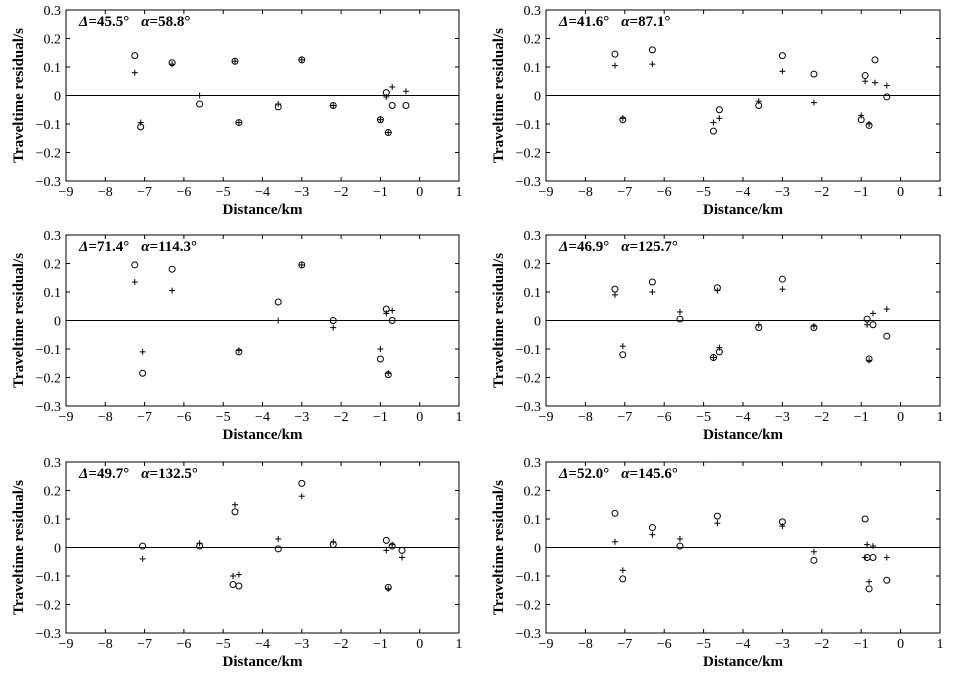  What do you see at coordinates (588, 22) in the screenshot?
I see `delta-value: =41.6°` at bounding box center [588, 22].